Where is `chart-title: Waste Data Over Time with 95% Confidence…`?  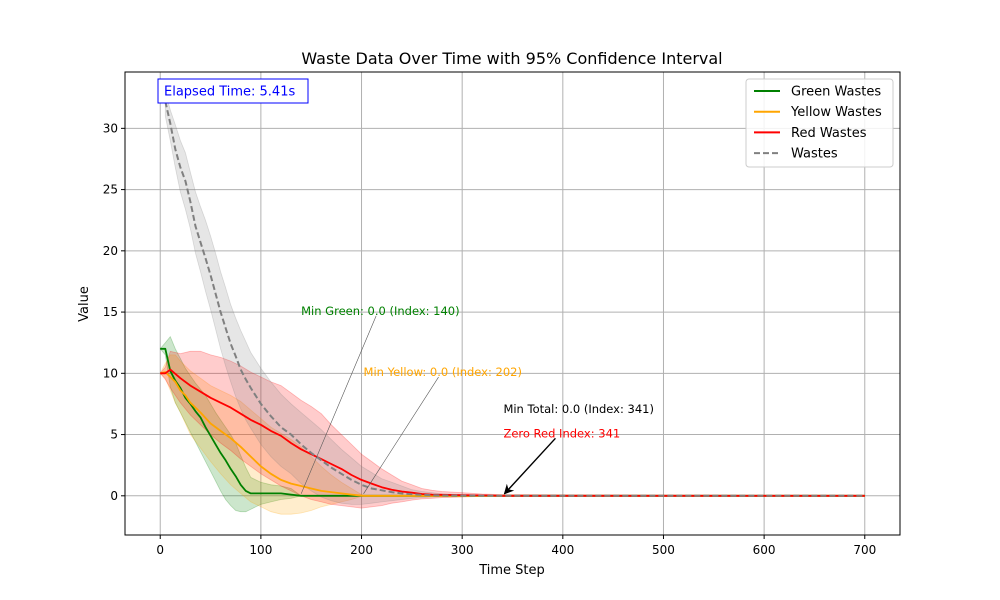 chart-title: Waste Data Over Time with 95% Confidence… is located at coordinates (511, 58).